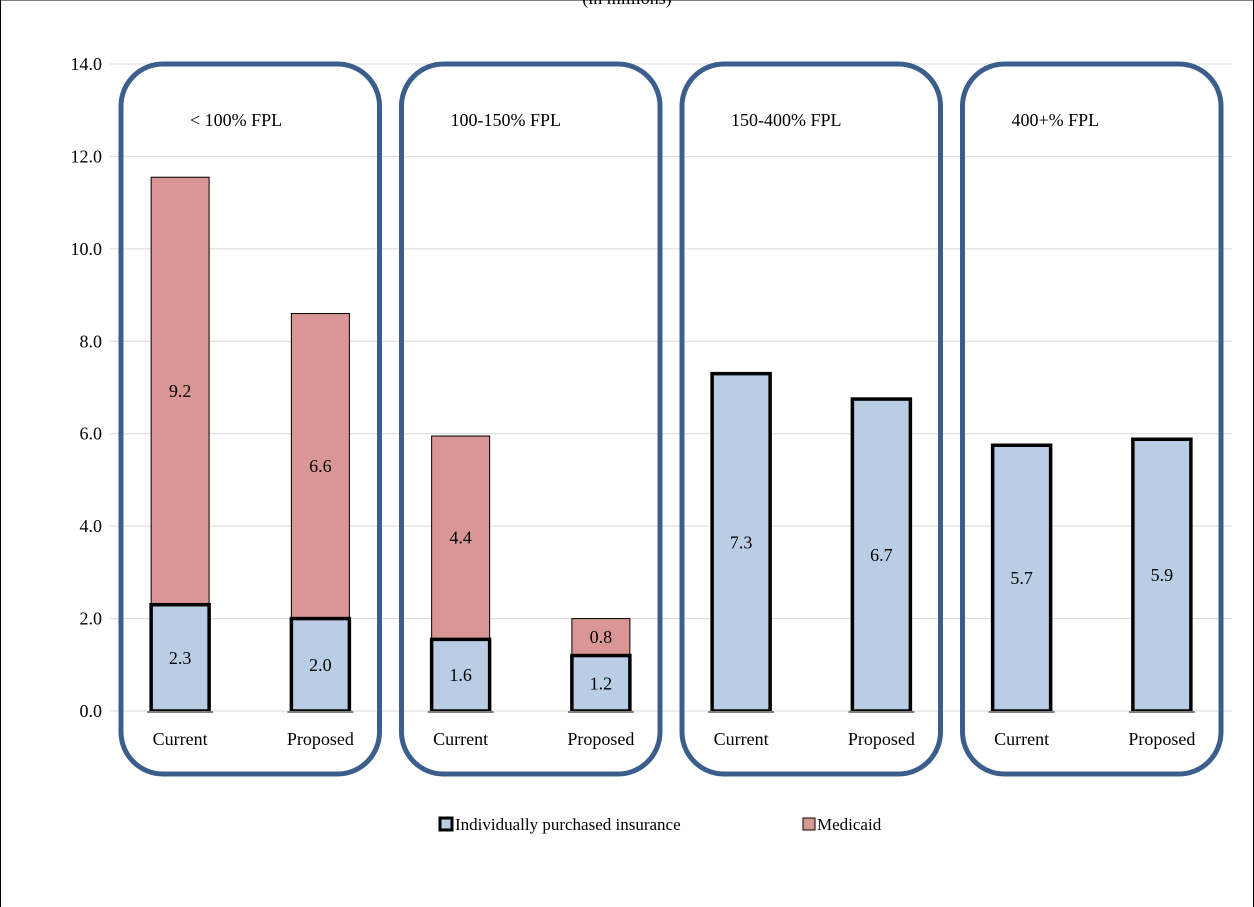  I want to click on y-tick-label: 4.0, so click(91, 526).